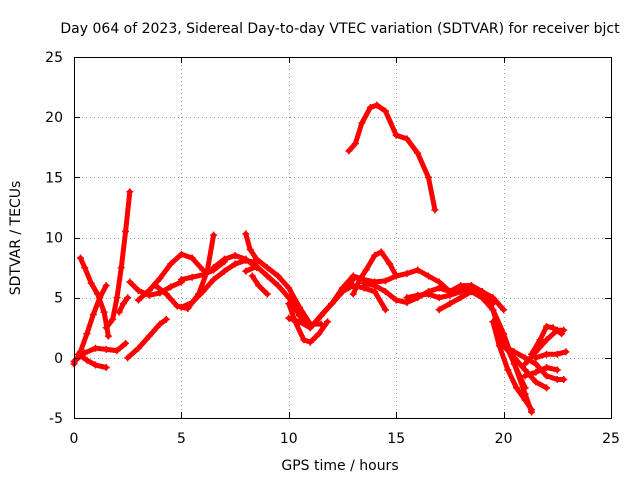  What do you see at coordinates (56, 419) in the screenshot?
I see `y-tick-label: -5` at bounding box center [56, 419].